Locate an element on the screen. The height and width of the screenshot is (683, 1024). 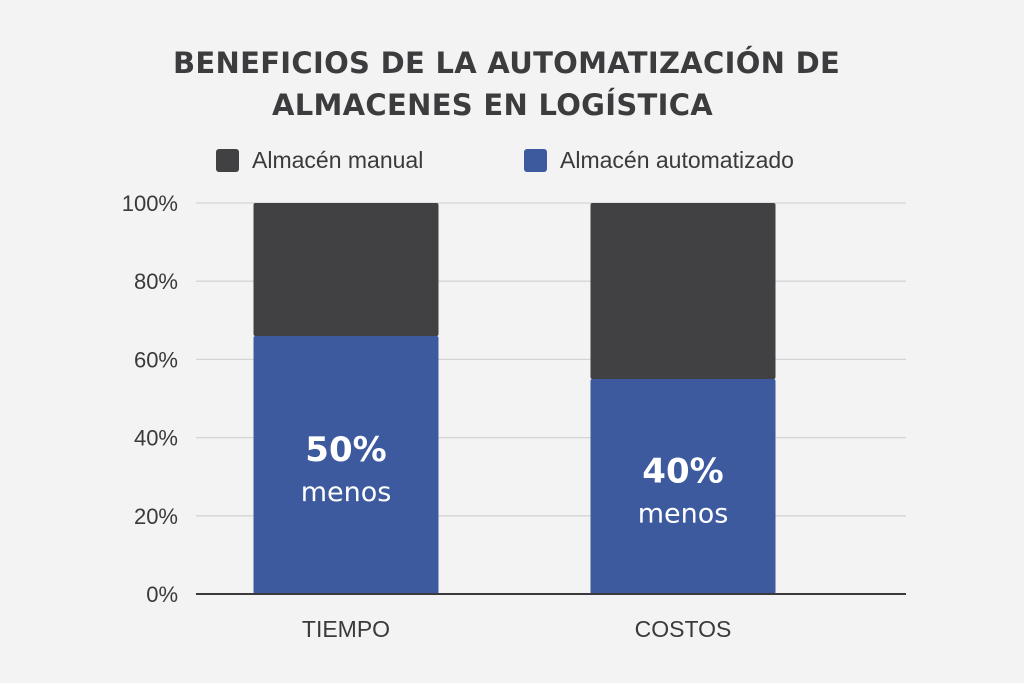
x-tick-label: COSTOS is located at coordinates (683, 629).